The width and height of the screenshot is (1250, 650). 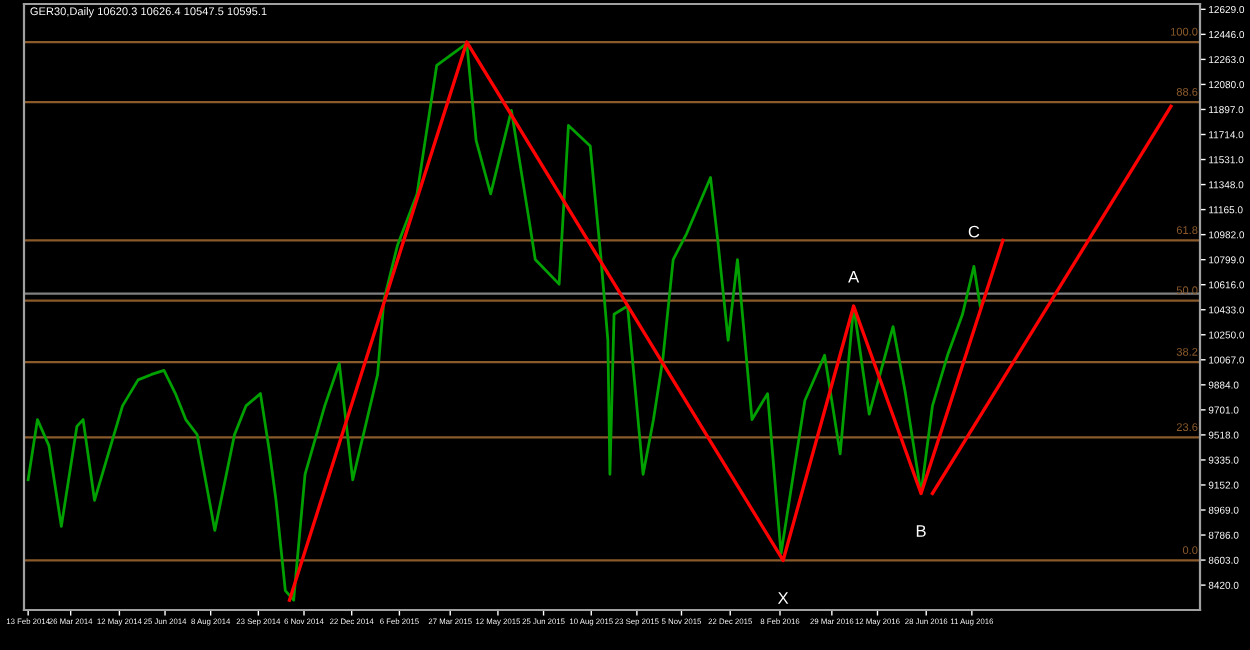 What do you see at coordinates (921, 531) in the screenshot?
I see `annotation: B` at bounding box center [921, 531].